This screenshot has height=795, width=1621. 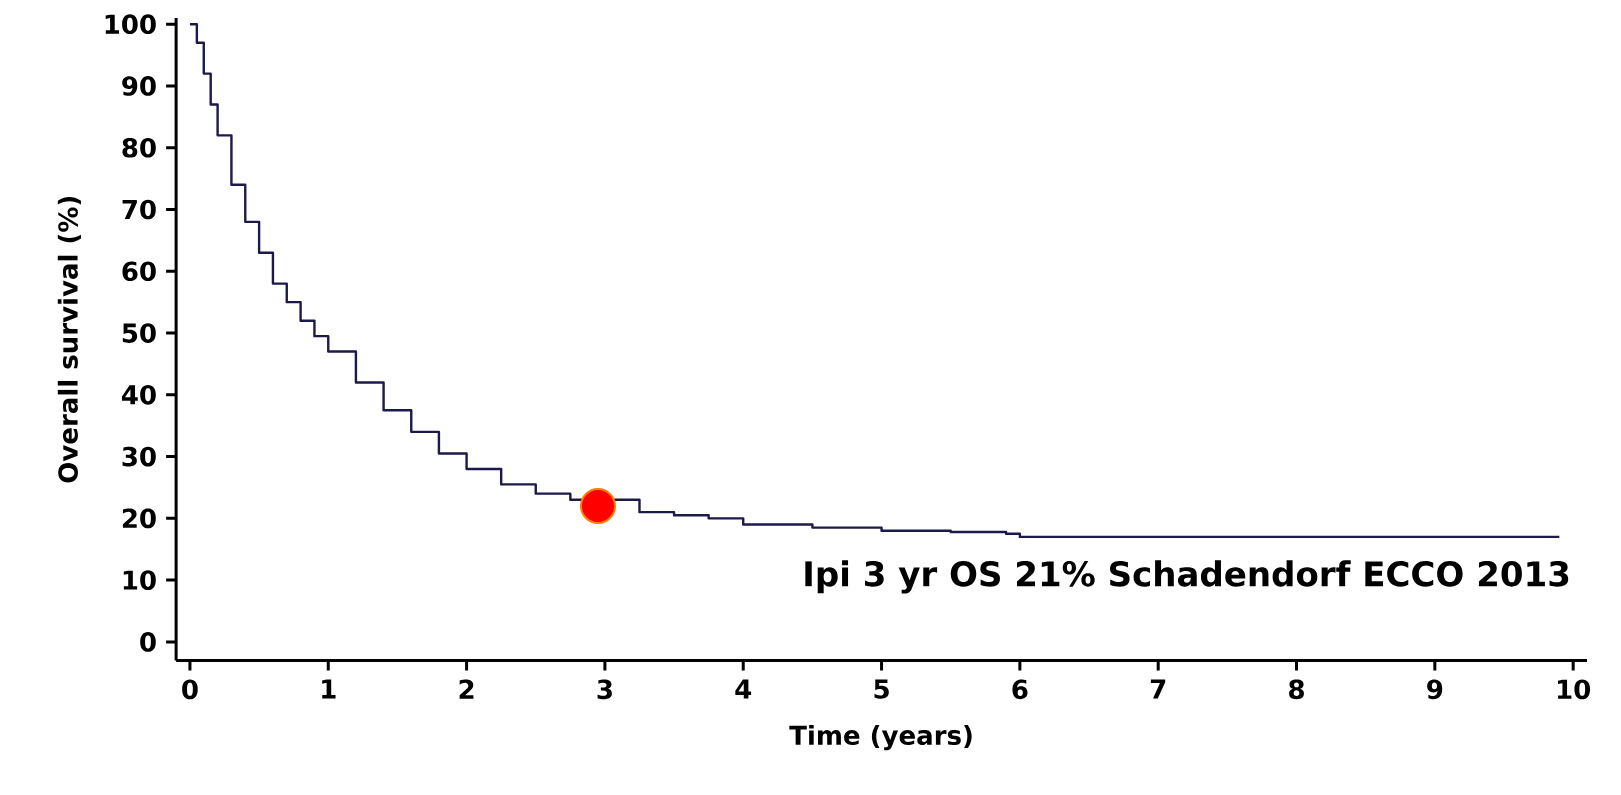 I want to click on x-tick-label: 8, so click(x=1296, y=689).